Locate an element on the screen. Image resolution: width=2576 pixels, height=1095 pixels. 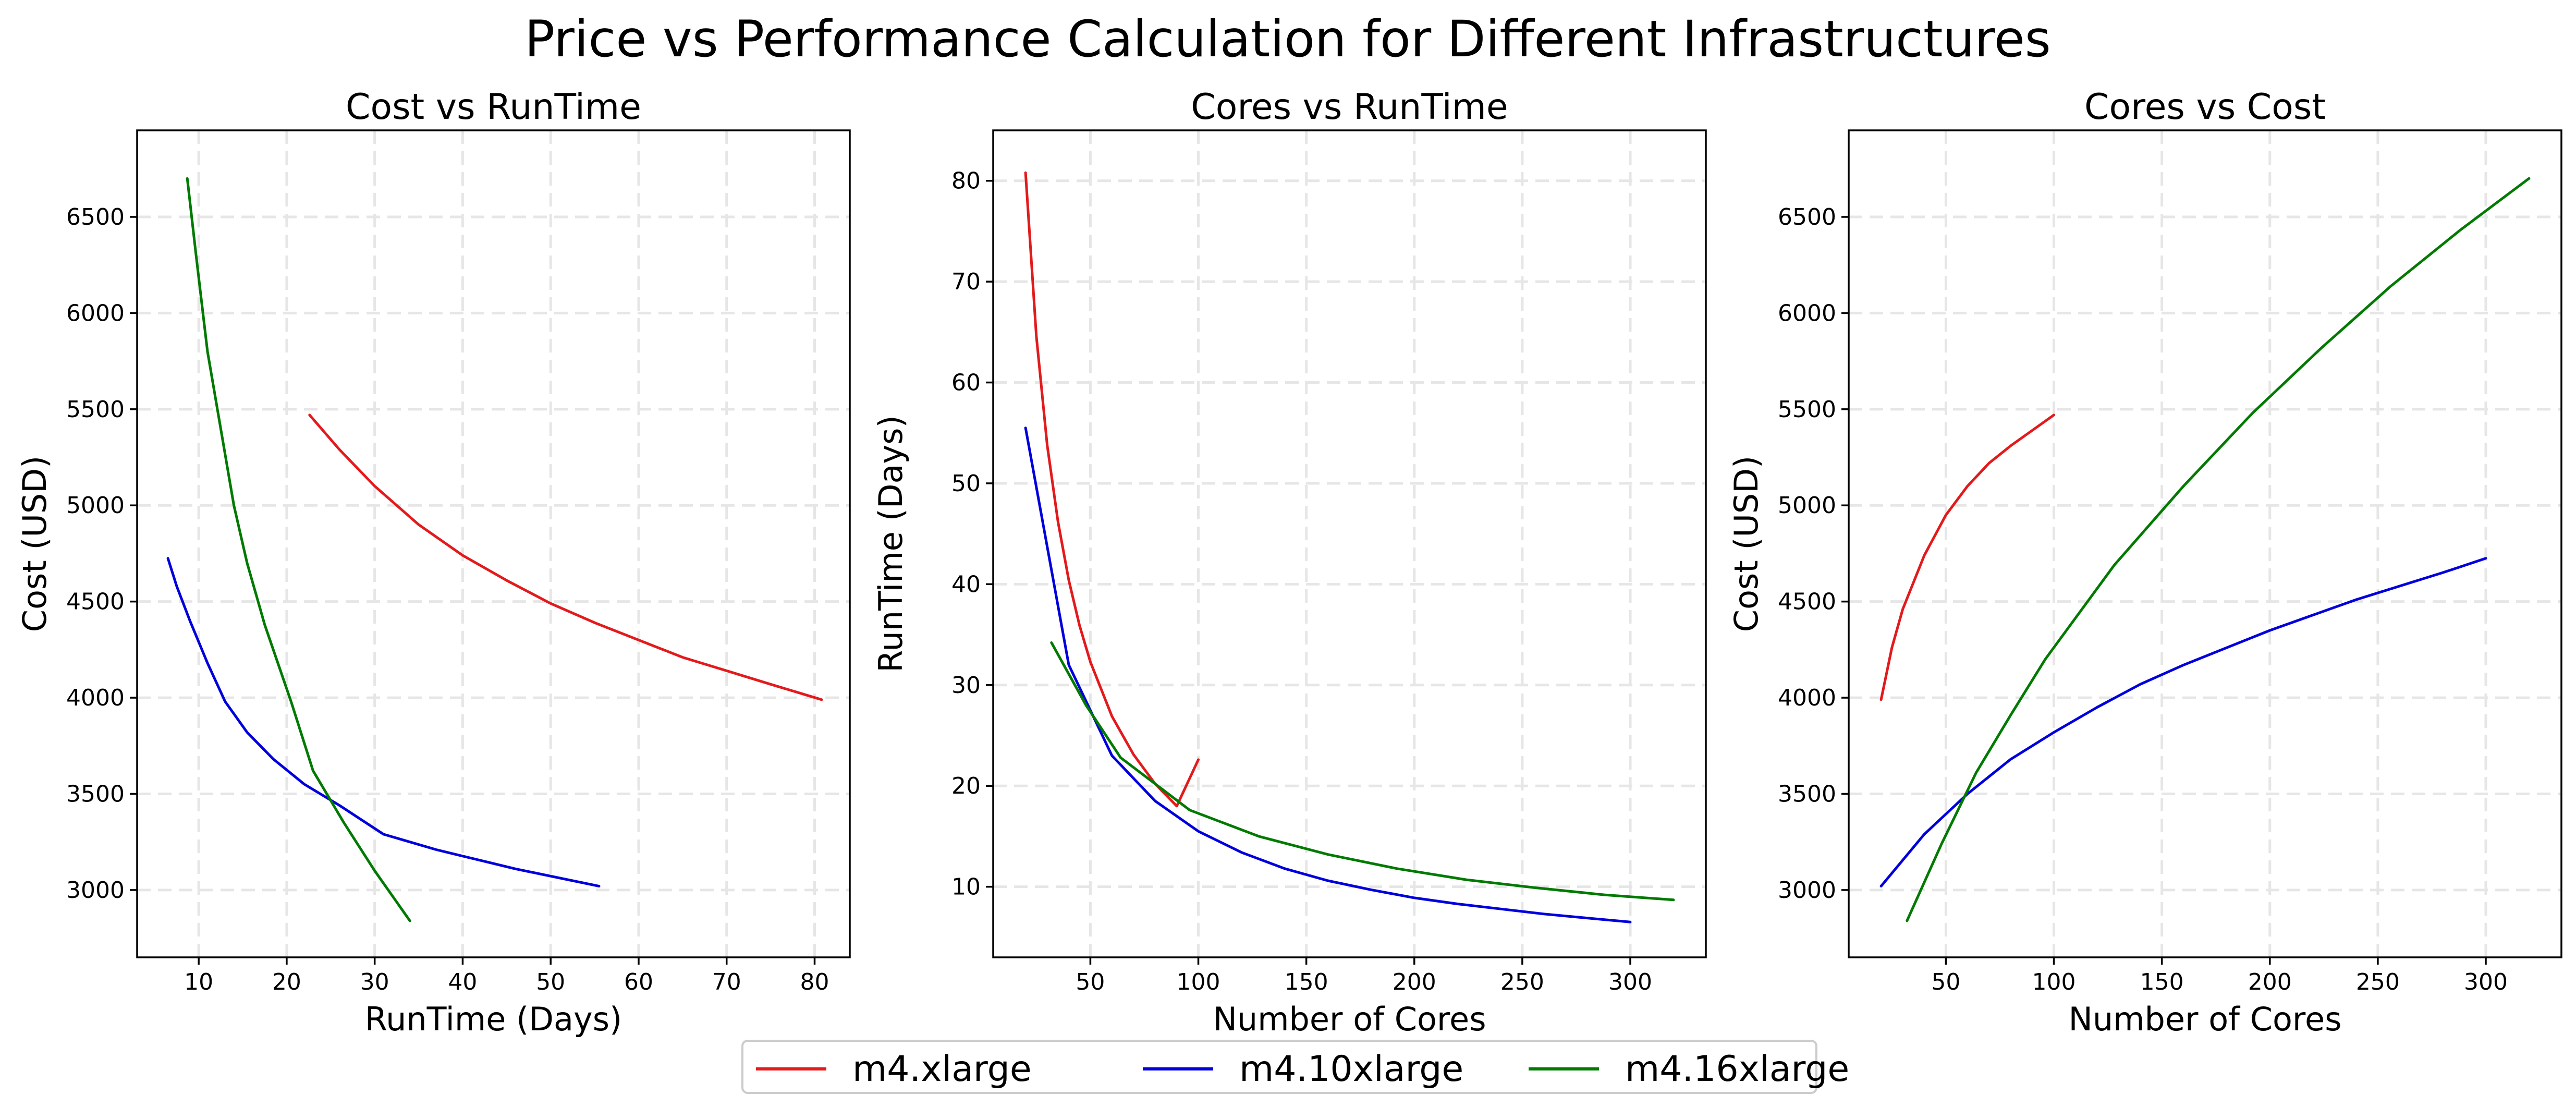
y-tick-label: 70 is located at coordinates (966, 282).